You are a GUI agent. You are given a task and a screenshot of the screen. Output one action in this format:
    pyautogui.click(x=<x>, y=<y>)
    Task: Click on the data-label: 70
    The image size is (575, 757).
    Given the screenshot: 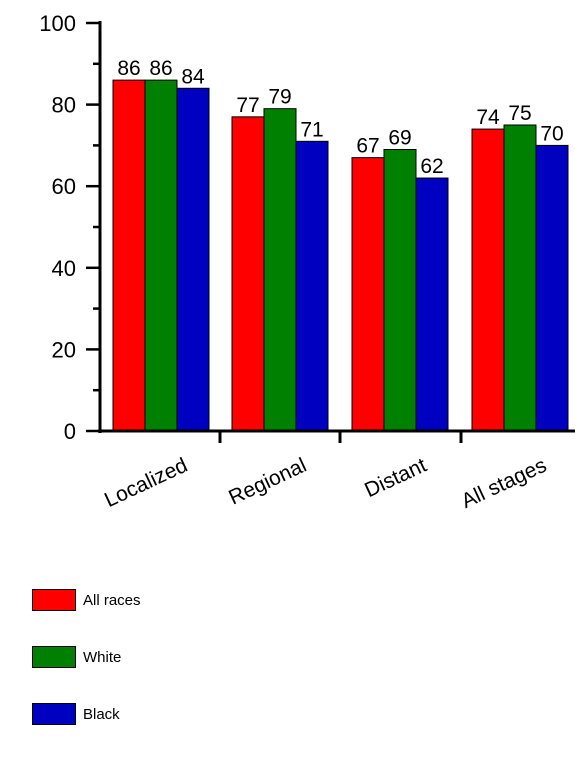 What is the action you would take?
    pyautogui.click(x=551, y=133)
    